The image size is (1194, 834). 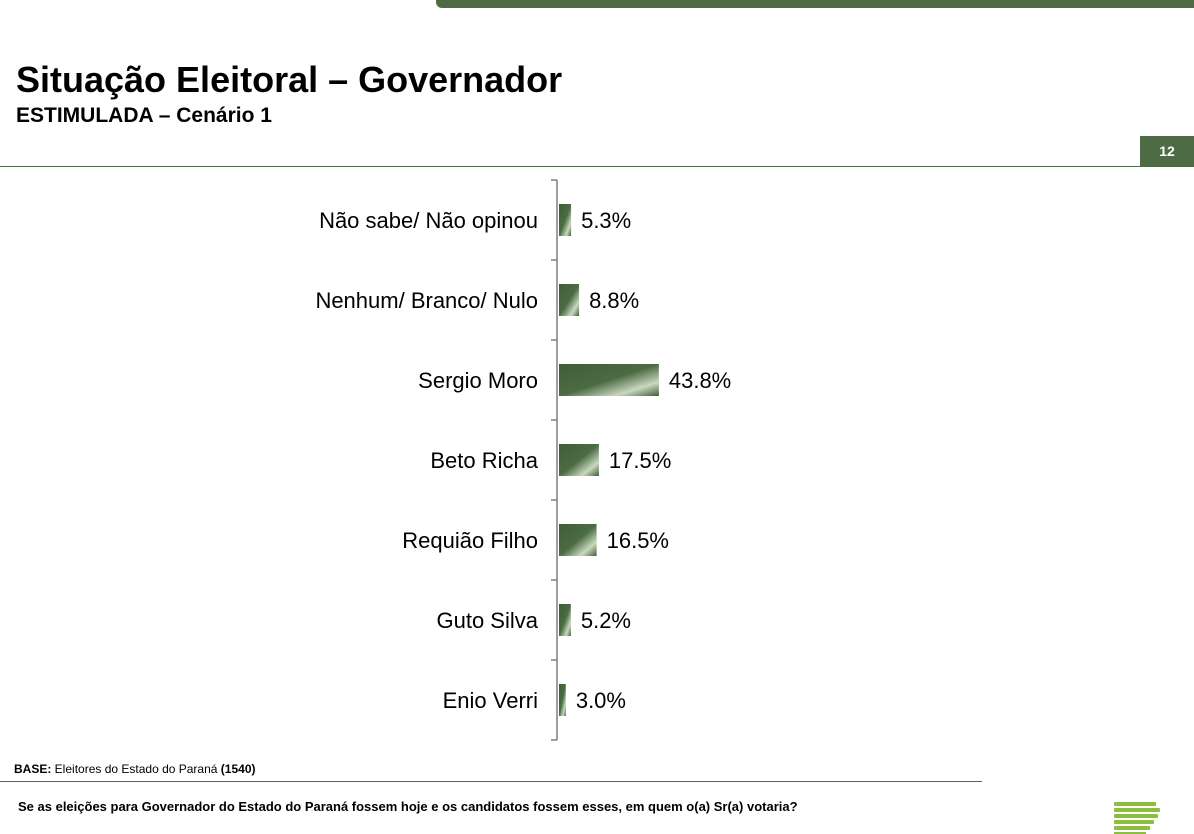 I want to click on page-title: Situação Eleitoral – Governador, so click(x=289, y=79).